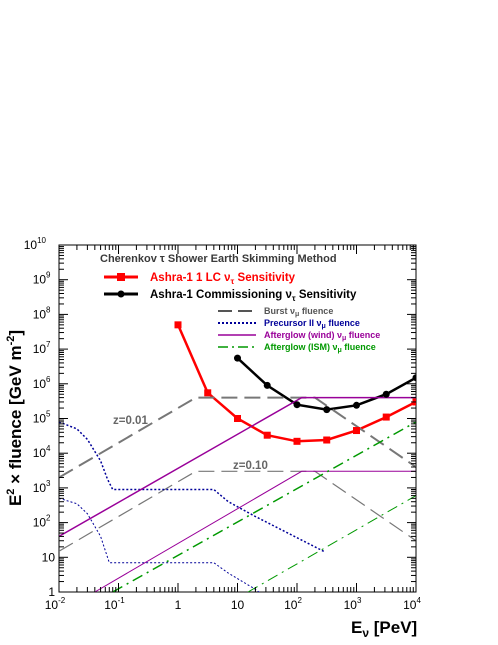 The height and width of the screenshot is (645, 498). I want to click on annotation-z010: z=0.10, so click(250, 466).